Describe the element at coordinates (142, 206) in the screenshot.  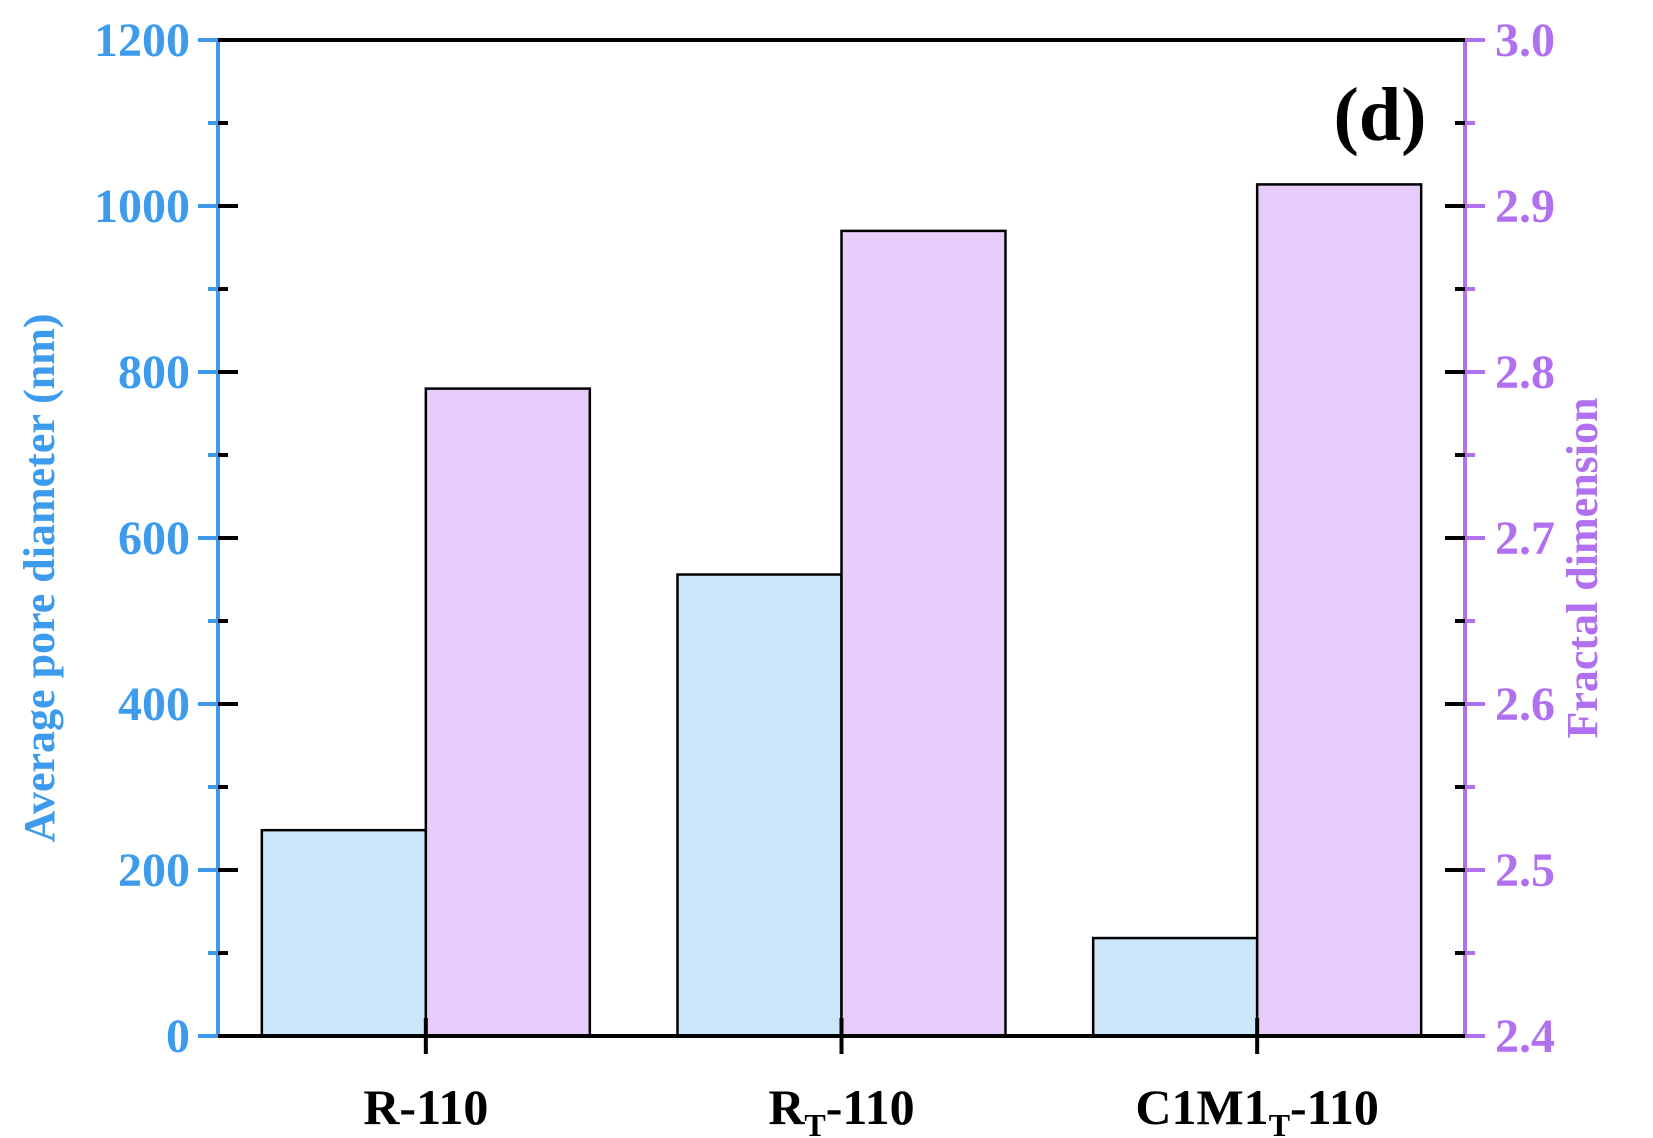
I see `left-tick-label: 1000` at that location.